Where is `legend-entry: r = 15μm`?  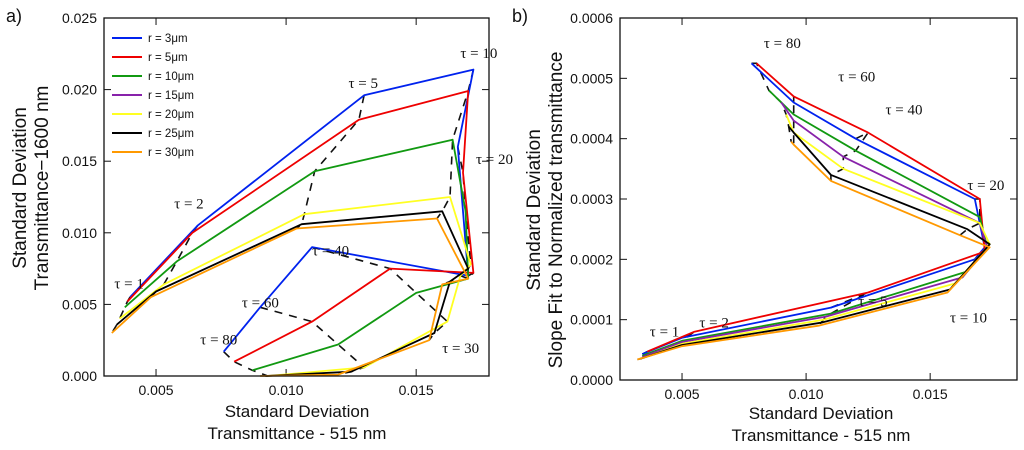
legend-entry: r = 15μm is located at coordinates (171, 96).